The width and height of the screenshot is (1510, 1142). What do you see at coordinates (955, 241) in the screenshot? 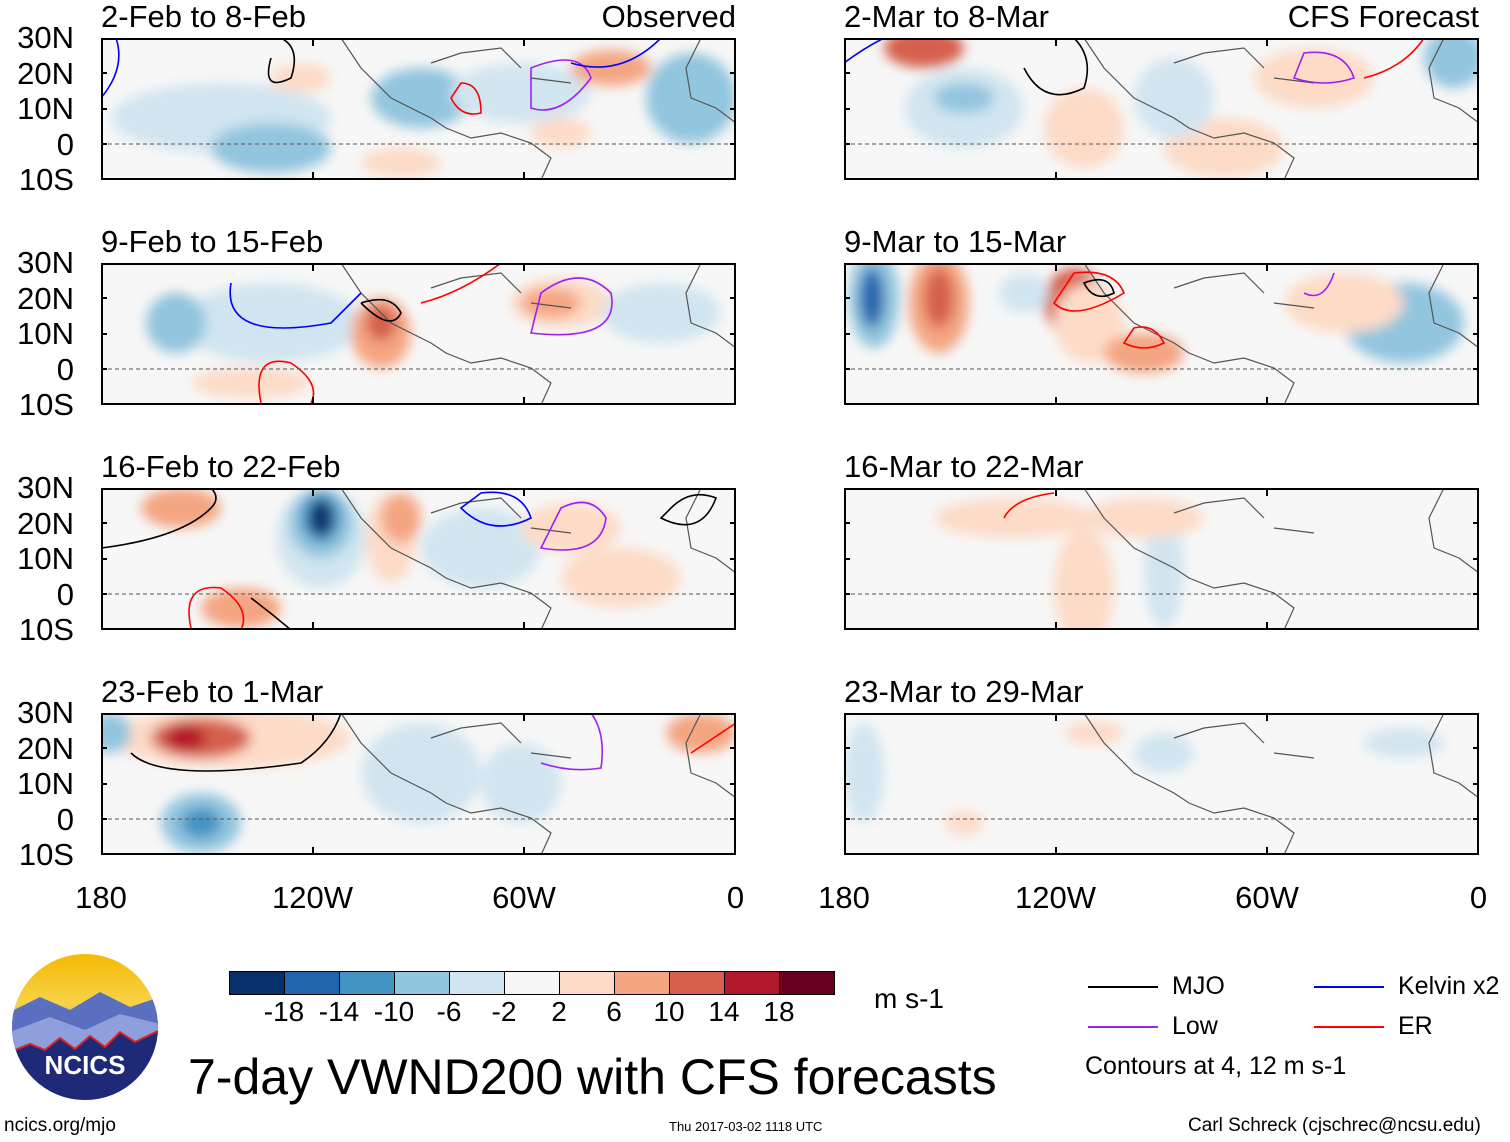
I see `panel-title: 9-Mar to 15-Mar` at bounding box center [955, 241].